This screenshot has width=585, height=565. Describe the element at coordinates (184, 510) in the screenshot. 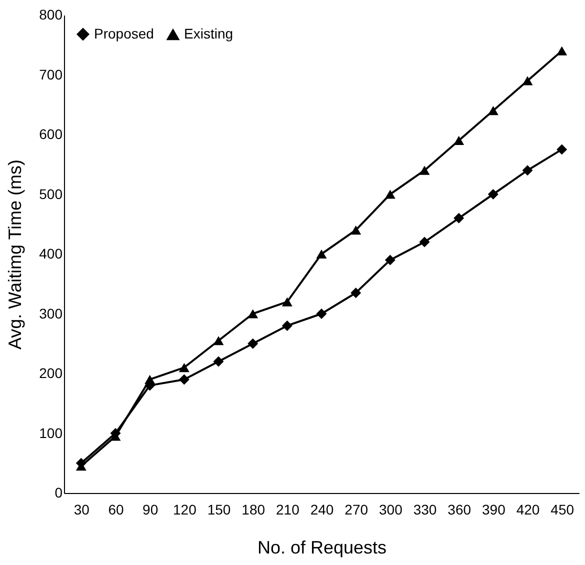

I see `x-tick-label: 120` at that location.